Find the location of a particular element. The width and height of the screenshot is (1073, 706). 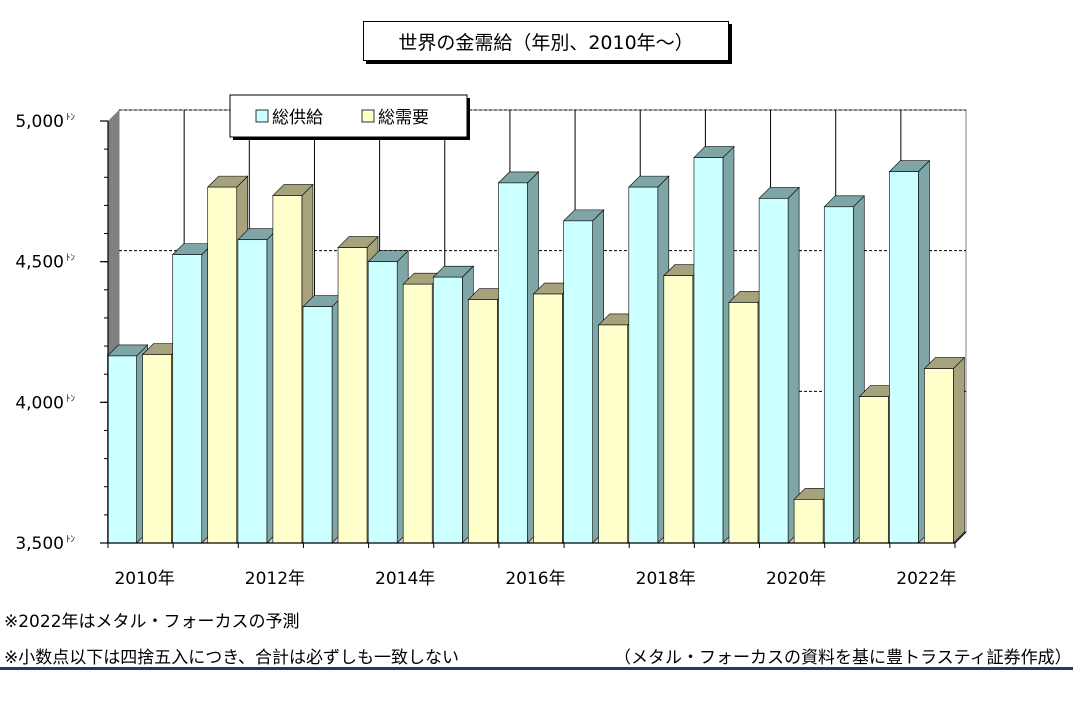

x-tick-label: 2016年 is located at coordinates (535, 579).